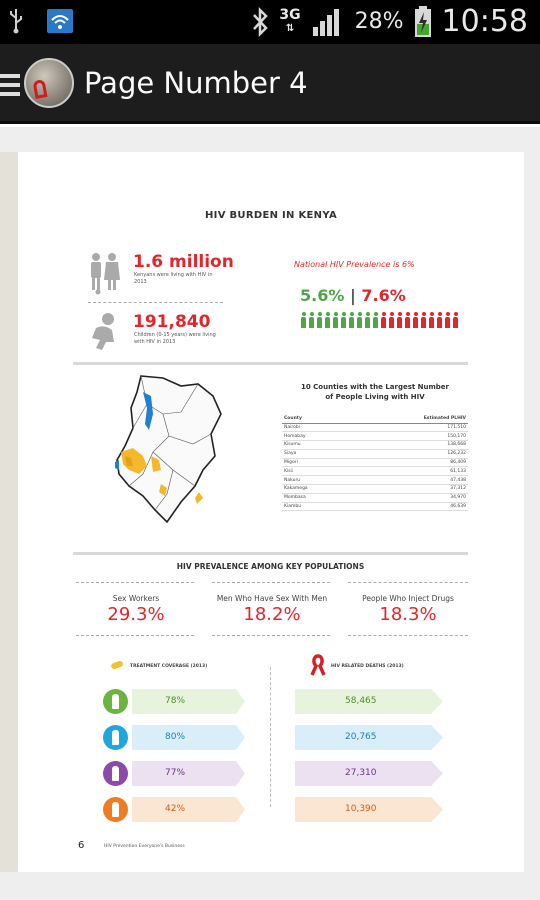 The height and width of the screenshot is (900, 540). I want to click on county-name: Siaya, so click(317, 454).